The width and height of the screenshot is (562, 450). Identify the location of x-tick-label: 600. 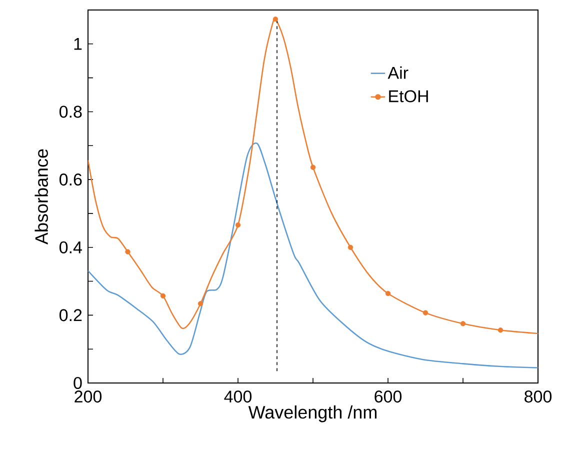
(388, 396).